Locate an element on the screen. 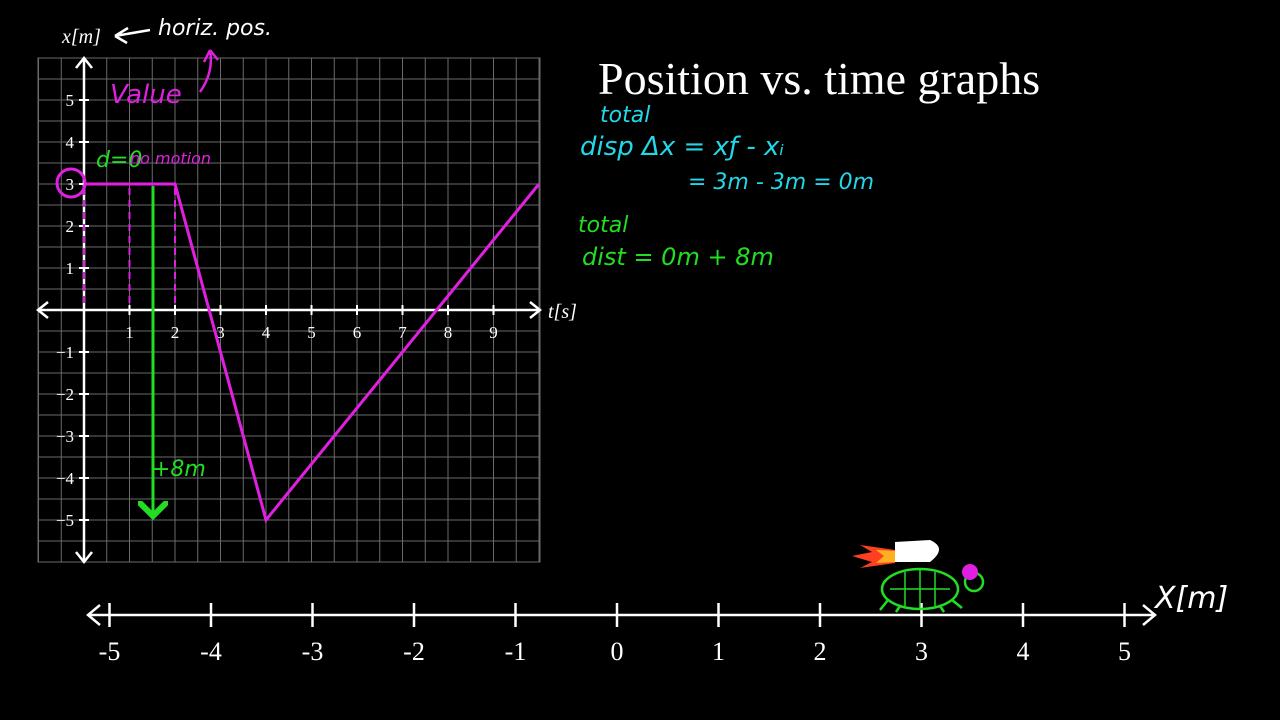  number-line-tick-label: 0 is located at coordinates (617, 651).